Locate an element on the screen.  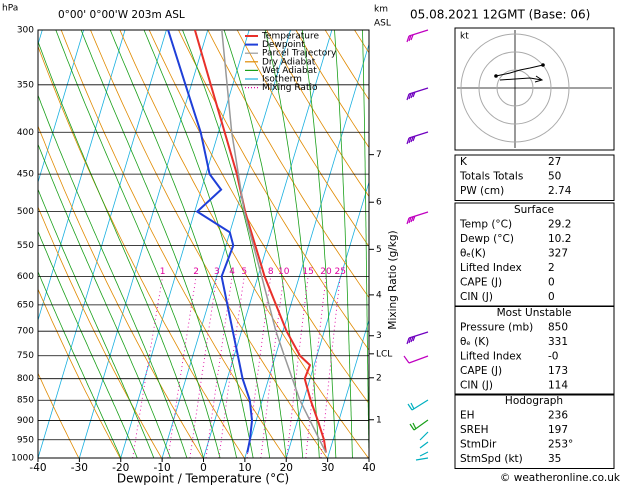
mixing-ratio-label: 2 is located at coordinates (196, 272).